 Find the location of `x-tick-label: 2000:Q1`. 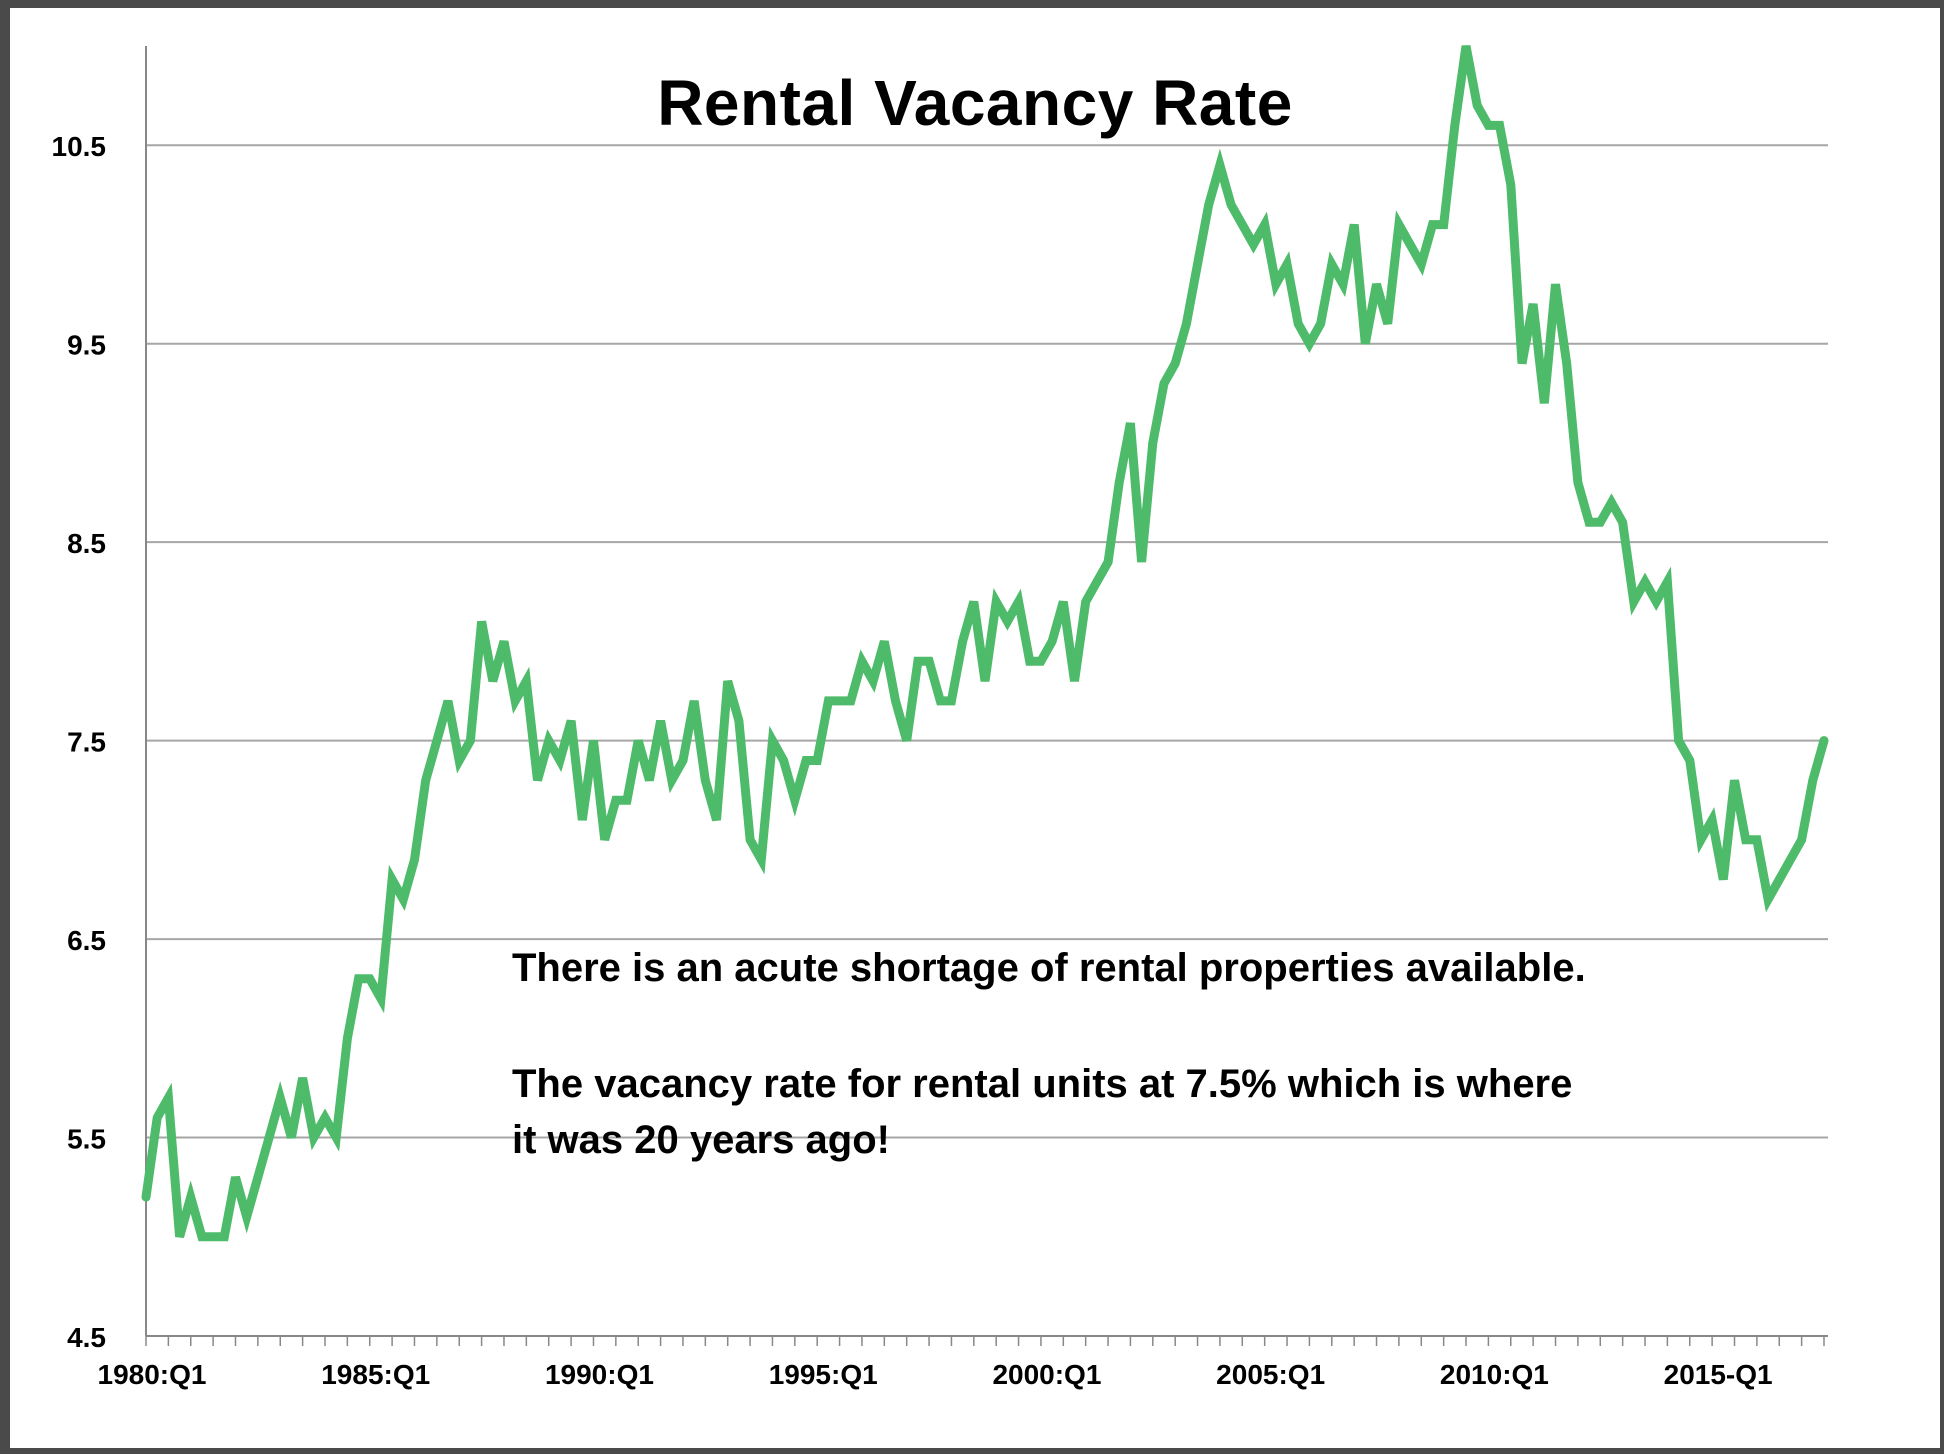

x-tick-label: 2000:Q1 is located at coordinates (1046, 1374).